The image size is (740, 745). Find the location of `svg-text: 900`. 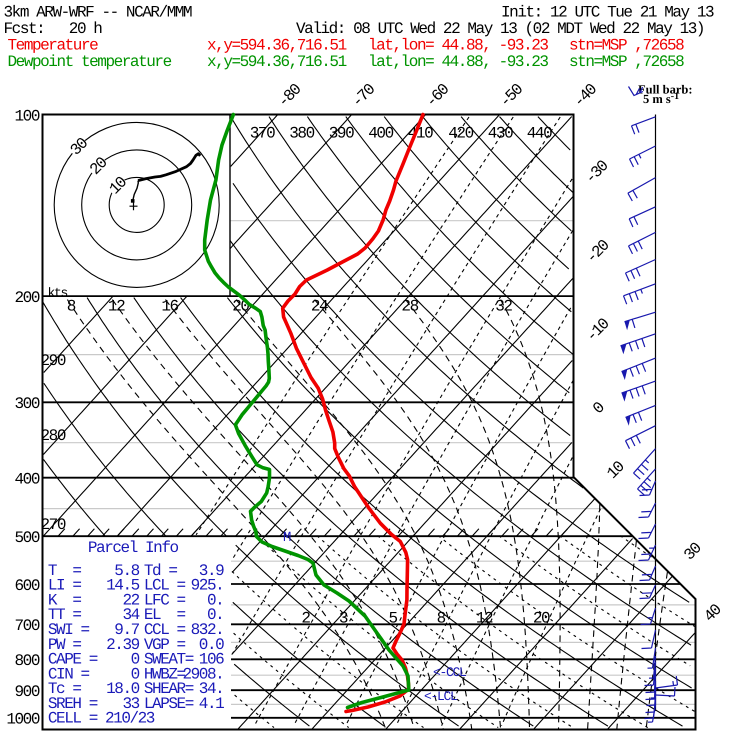

svg-text: 900 is located at coordinates (27, 692).